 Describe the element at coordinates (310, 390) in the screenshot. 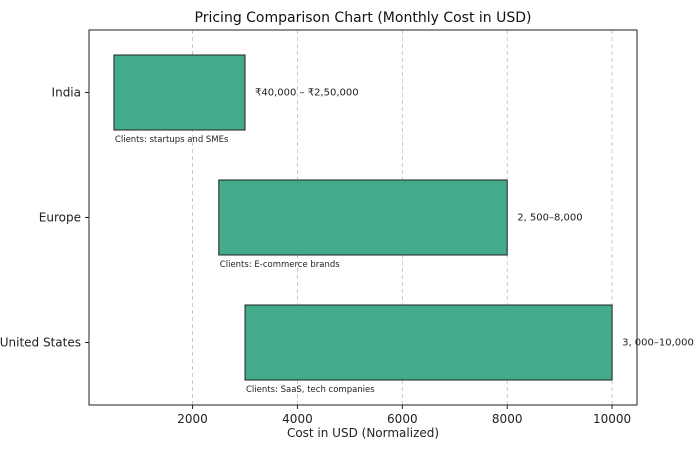

I see `client-label: Clients: SaaS, tech companies` at that location.